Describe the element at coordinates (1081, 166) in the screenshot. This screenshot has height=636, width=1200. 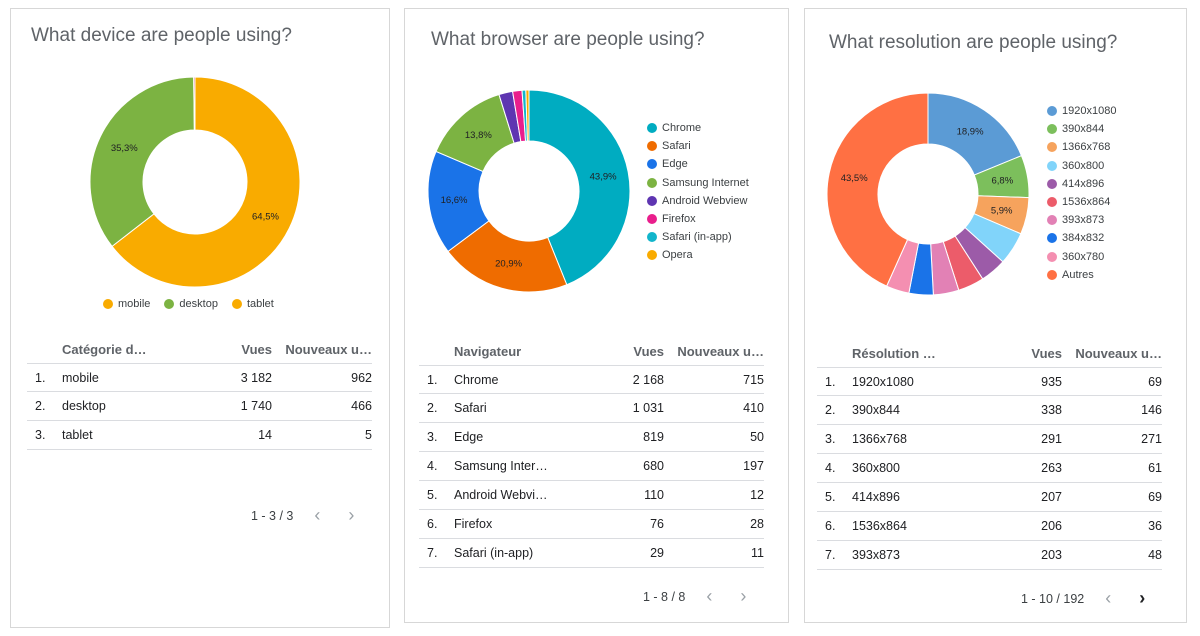
I see `legend-item-360x800: 360x800` at that location.